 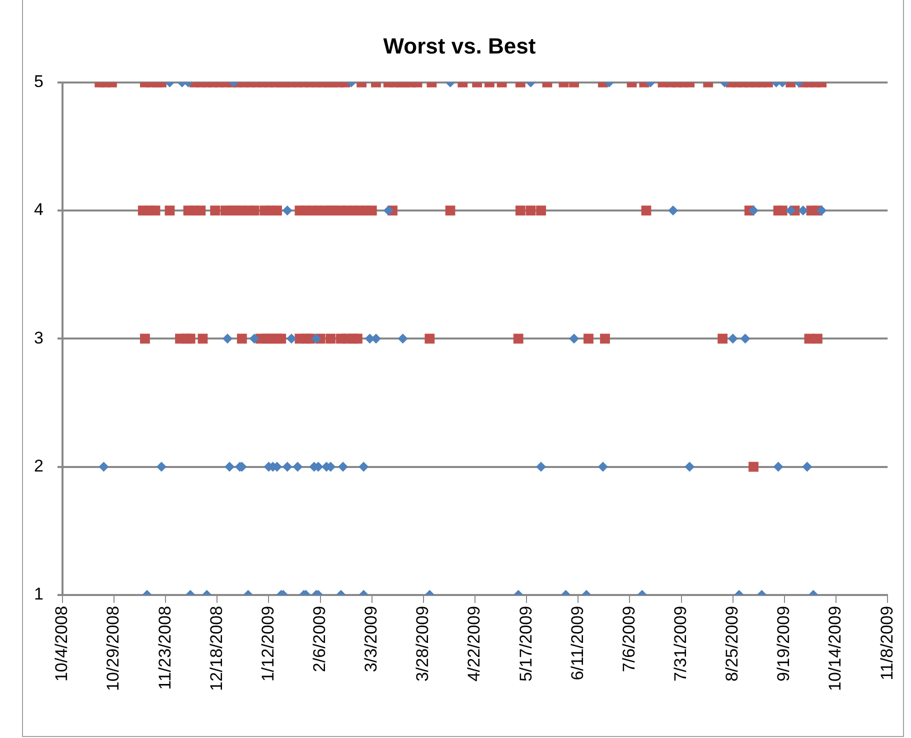 I want to click on y-tick-label: 4, so click(x=39, y=210).